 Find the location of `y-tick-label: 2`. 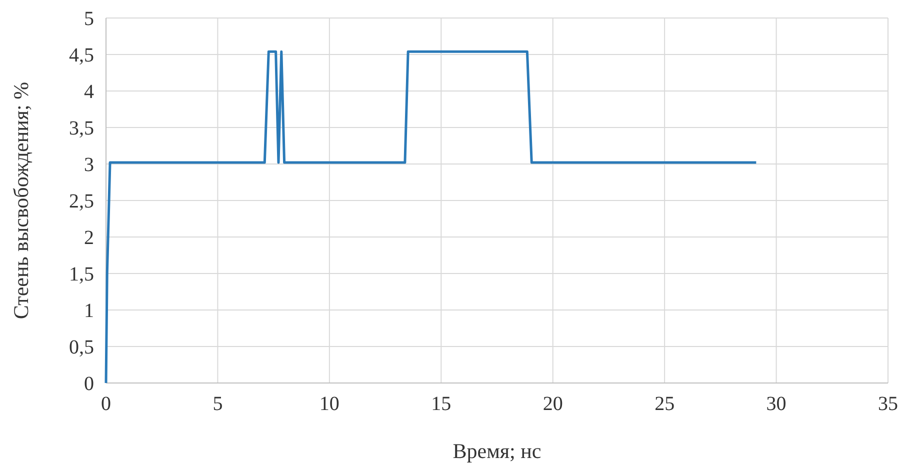

y-tick-label: 2 is located at coordinates (89, 238).